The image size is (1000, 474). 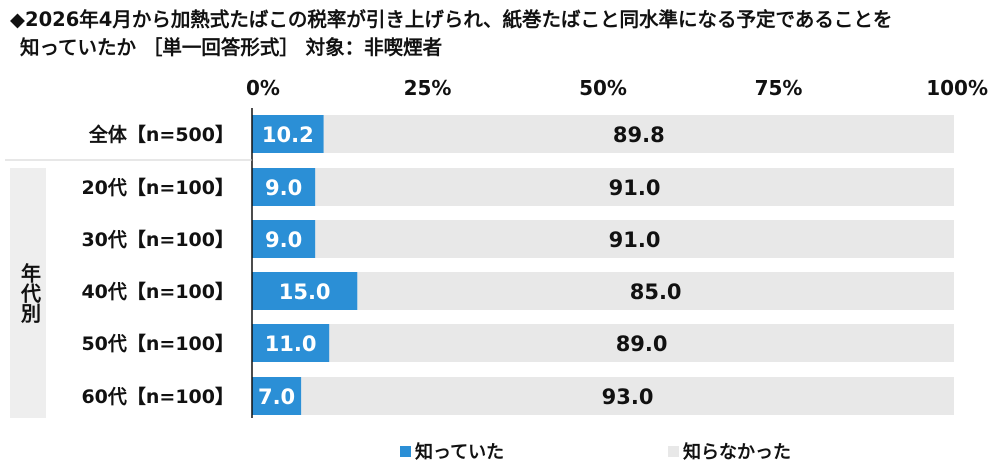 I want to click on legend-label: 知っていた, so click(x=459, y=452).